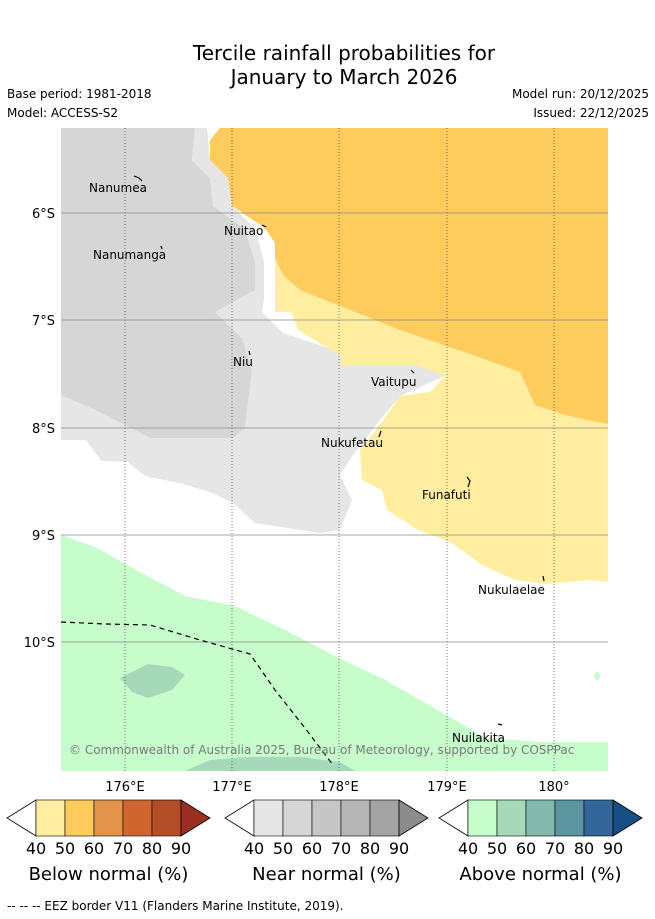  Describe the element at coordinates (540, 842) in the screenshot. I see `colorbar-above: 40 50 60 70 80 90 Above normal (%)` at that location.